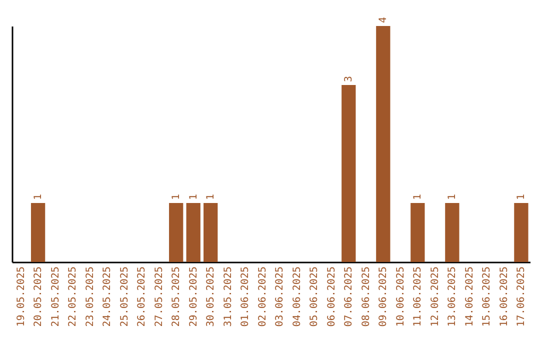 The height and width of the screenshot is (340, 540). Describe the element at coordinates (21, 296) in the screenshot. I see `x-tick-label: 19.05.2025` at that location.